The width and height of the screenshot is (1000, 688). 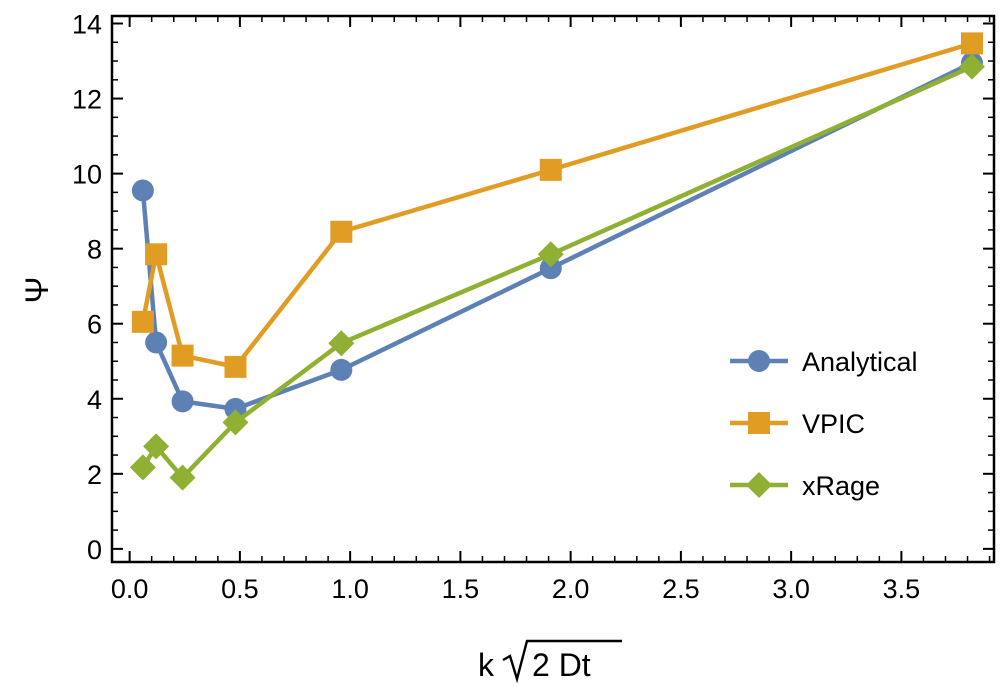 I want to click on x-axis-title: k 2 Dt, so click(x=550, y=661).